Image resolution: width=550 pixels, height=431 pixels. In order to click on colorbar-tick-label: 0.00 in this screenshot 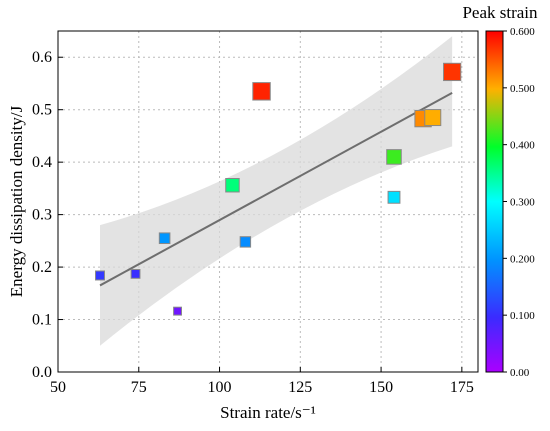, I will do `click(520, 373)`.